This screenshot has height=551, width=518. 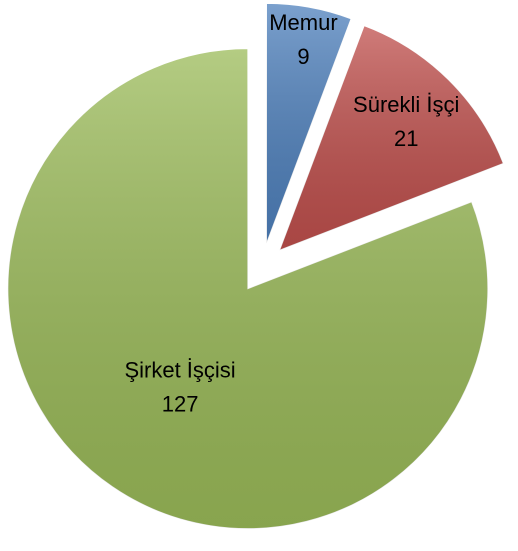 I want to click on slice-group, so click(x=308, y=123).